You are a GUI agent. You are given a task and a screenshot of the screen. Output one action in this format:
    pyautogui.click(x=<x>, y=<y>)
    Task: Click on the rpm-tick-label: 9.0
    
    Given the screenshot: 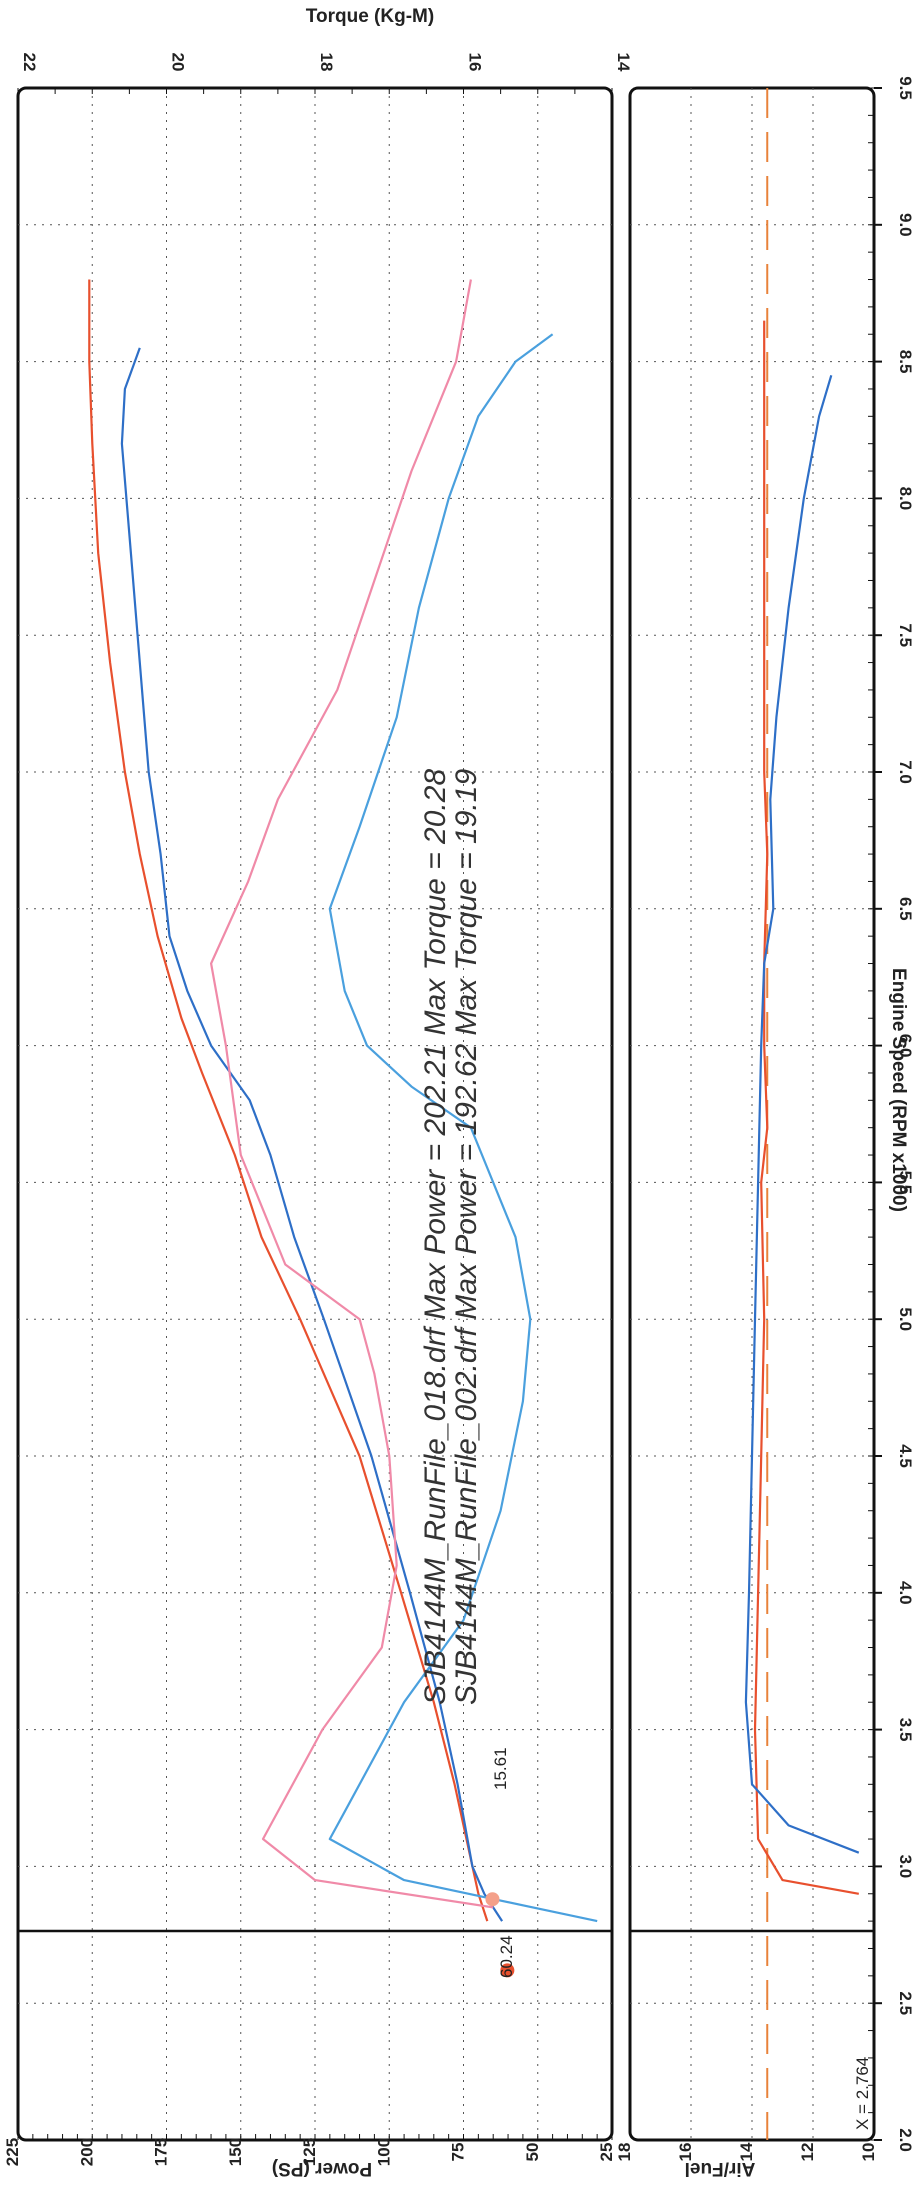 What is the action you would take?
    pyautogui.click(x=905, y=225)
    